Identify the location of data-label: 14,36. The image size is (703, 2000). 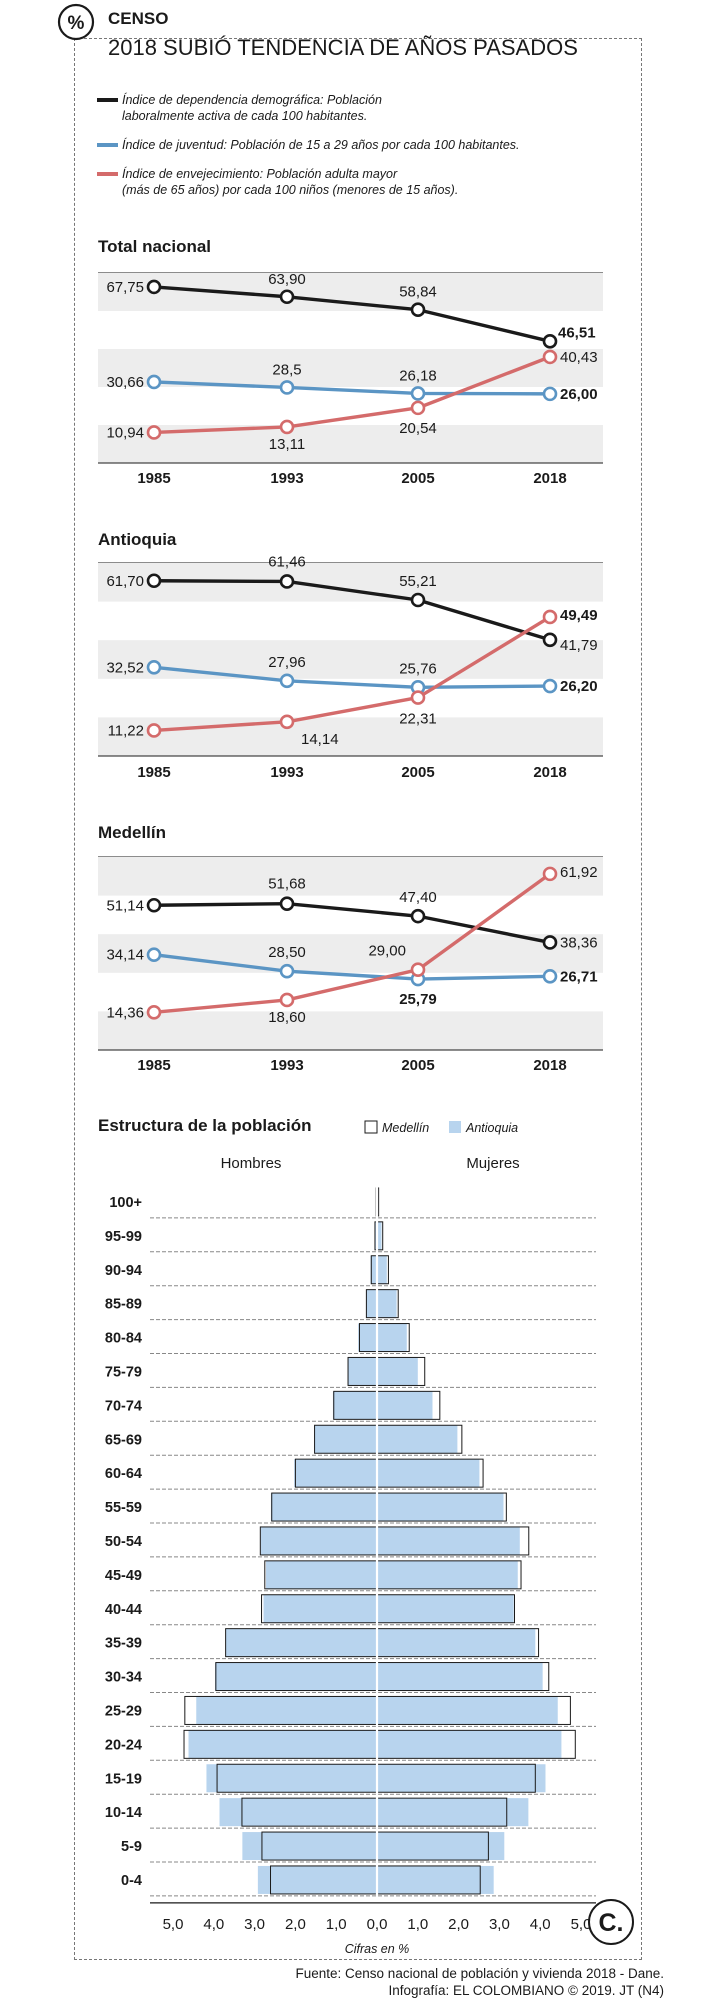
(125, 1012).